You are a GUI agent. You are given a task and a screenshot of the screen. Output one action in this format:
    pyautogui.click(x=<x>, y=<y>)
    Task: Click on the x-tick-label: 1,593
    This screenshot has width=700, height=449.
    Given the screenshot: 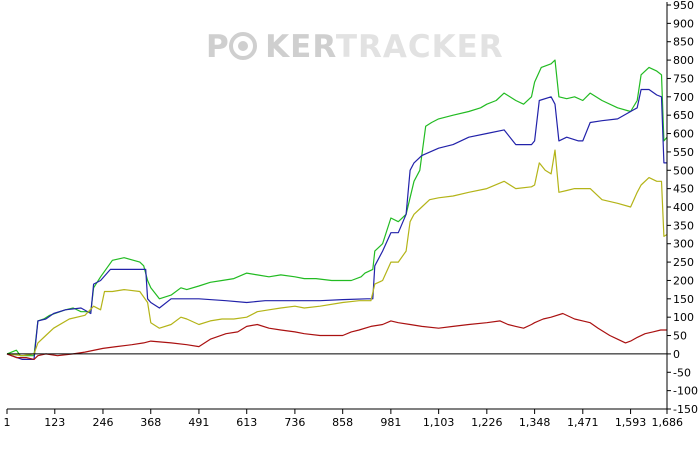 What is the action you would take?
    pyautogui.click(x=631, y=422)
    